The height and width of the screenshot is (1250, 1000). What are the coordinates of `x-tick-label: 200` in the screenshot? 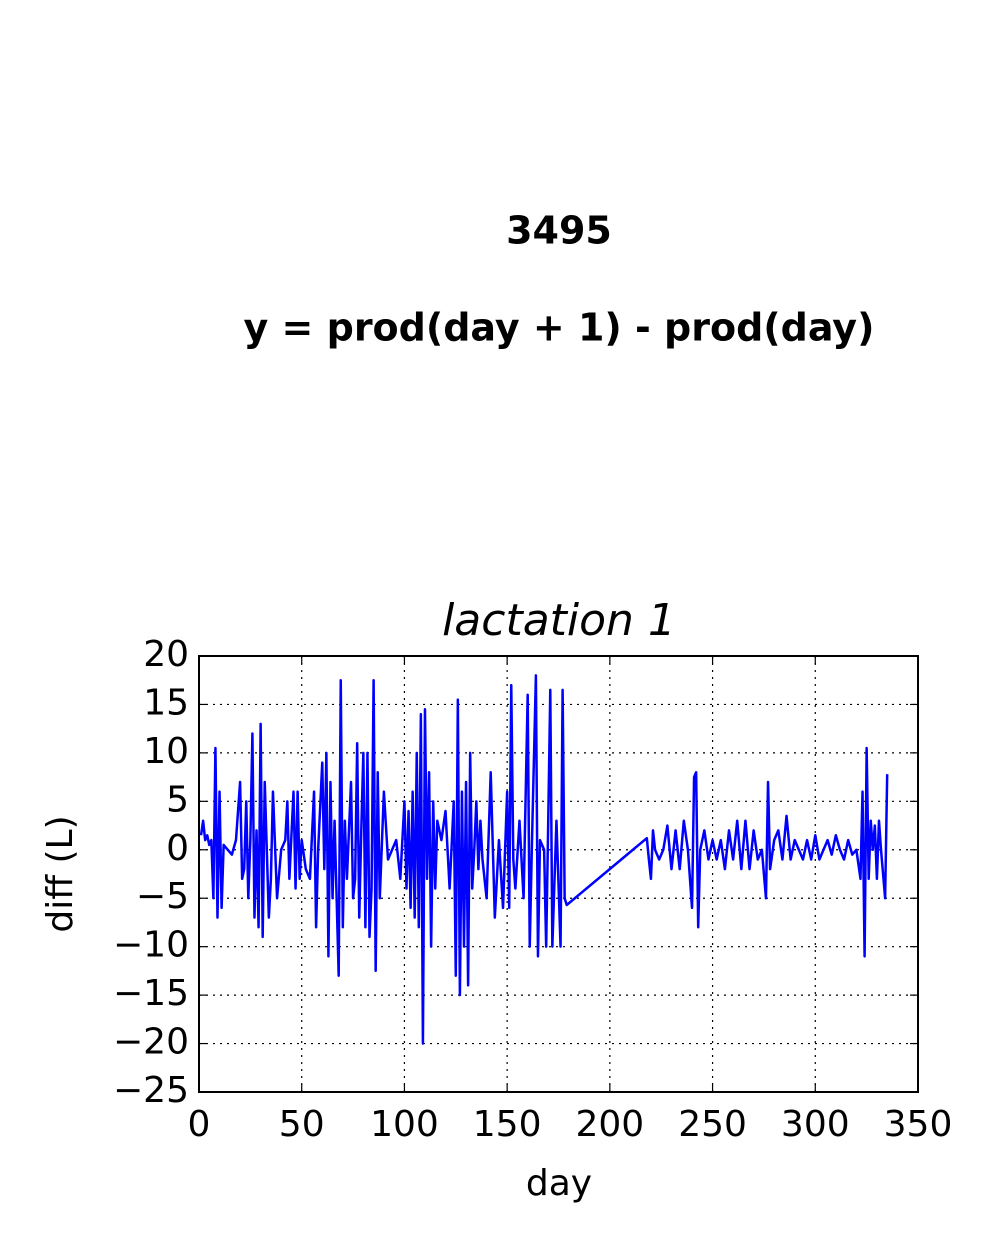 It's located at (609, 1124).